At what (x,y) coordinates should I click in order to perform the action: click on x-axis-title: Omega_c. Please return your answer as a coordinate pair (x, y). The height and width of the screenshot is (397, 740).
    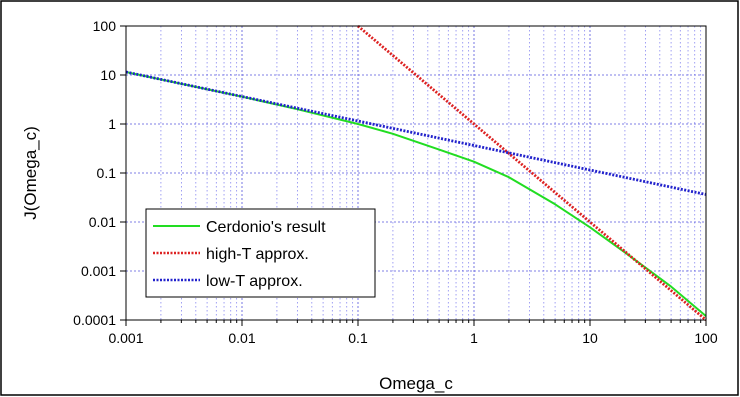
    Looking at the image, I should click on (416, 383).